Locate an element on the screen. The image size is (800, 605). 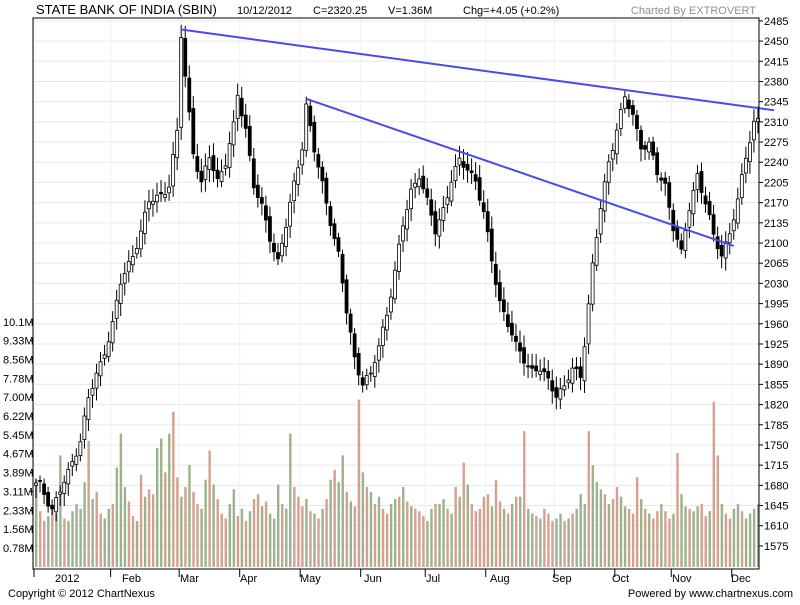
quote-change: Chg=+4.05 (+0.2%) is located at coordinates (511, 11).